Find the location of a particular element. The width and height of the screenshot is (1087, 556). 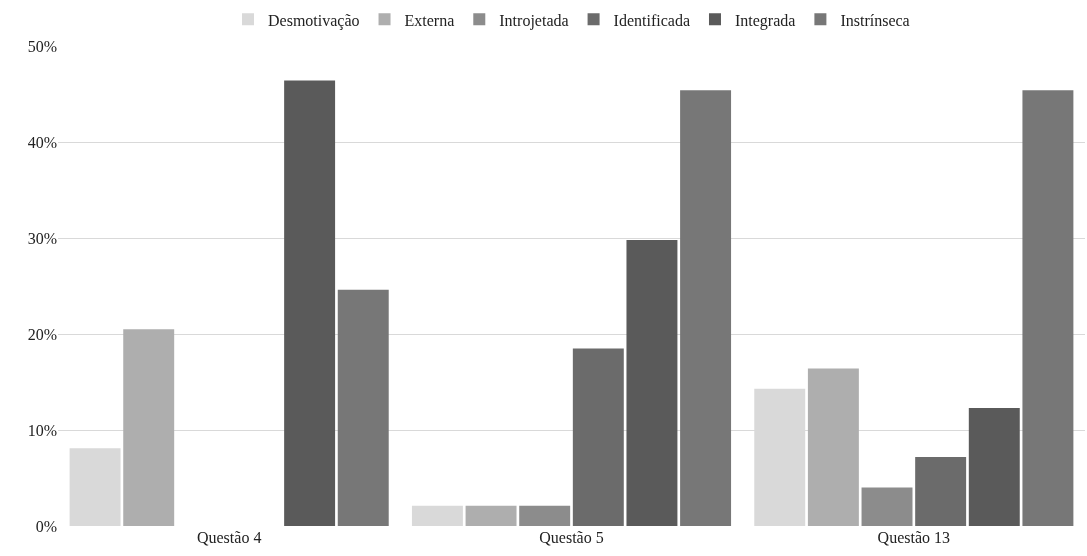

legend-label: Integrada is located at coordinates (765, 20).